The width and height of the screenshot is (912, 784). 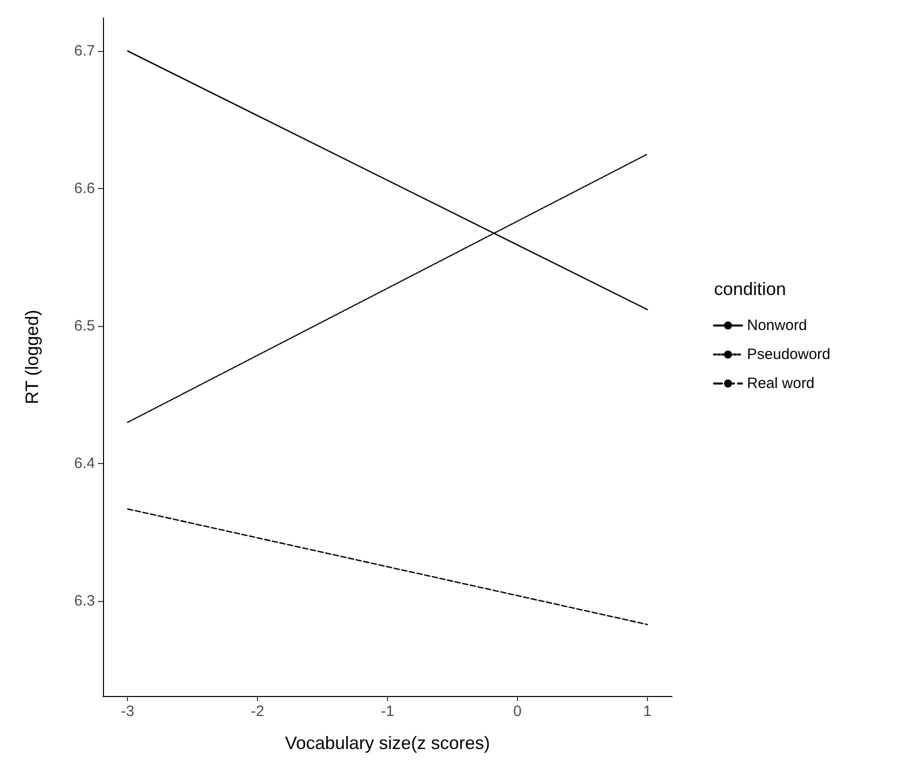 I want to click on x-tick-label: -2, so click(x=257, y=711).